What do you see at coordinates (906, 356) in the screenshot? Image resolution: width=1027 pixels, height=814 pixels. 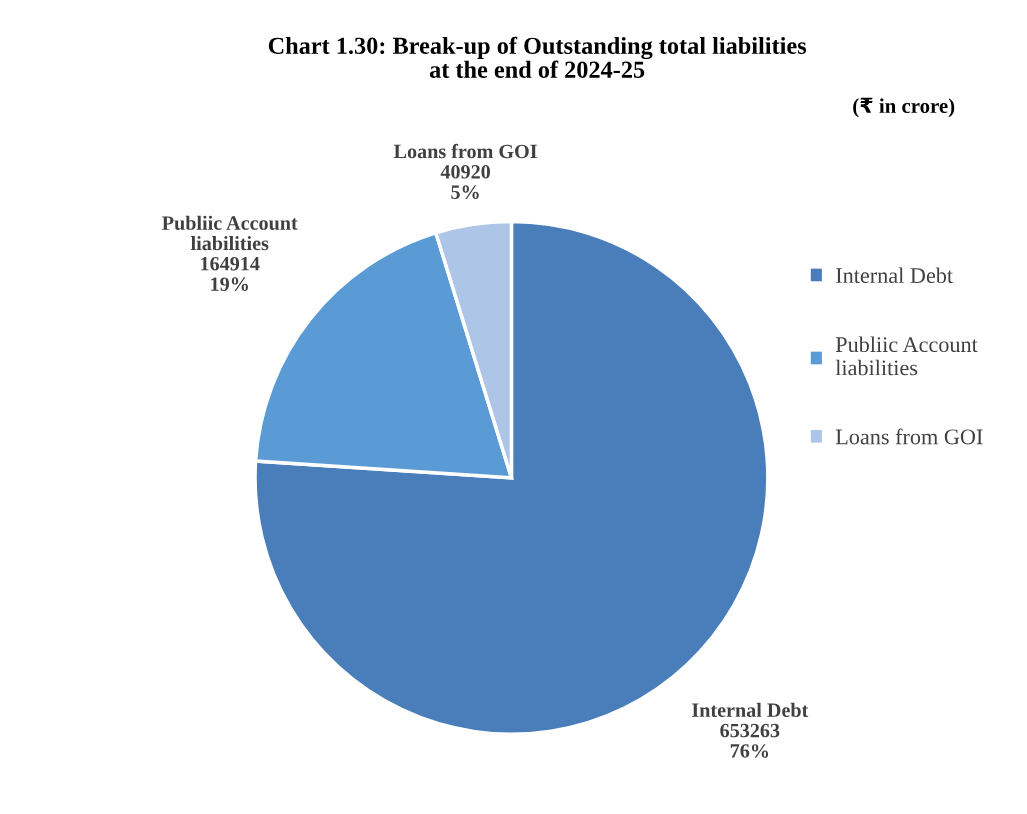 I see `legend-label: Publiic Account liabilities` at bounding box center [906, 356].